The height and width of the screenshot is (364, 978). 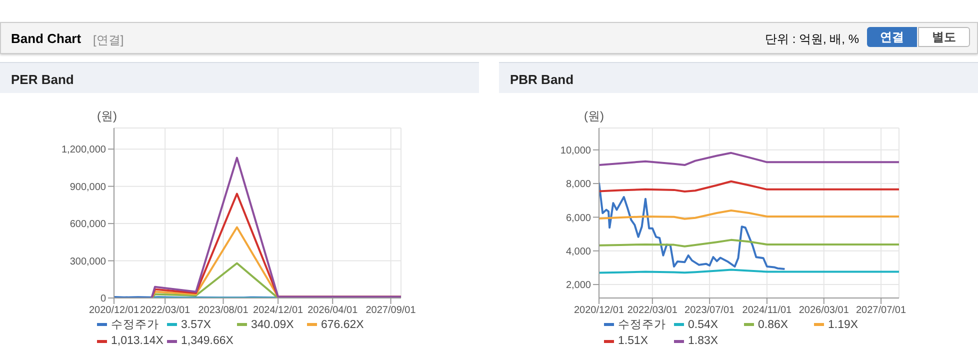 What do you see at coordinates (811, 39) in the screenshot?
I see `text: 단위 : 억원, 배, %` at bounding box center [811, 39].